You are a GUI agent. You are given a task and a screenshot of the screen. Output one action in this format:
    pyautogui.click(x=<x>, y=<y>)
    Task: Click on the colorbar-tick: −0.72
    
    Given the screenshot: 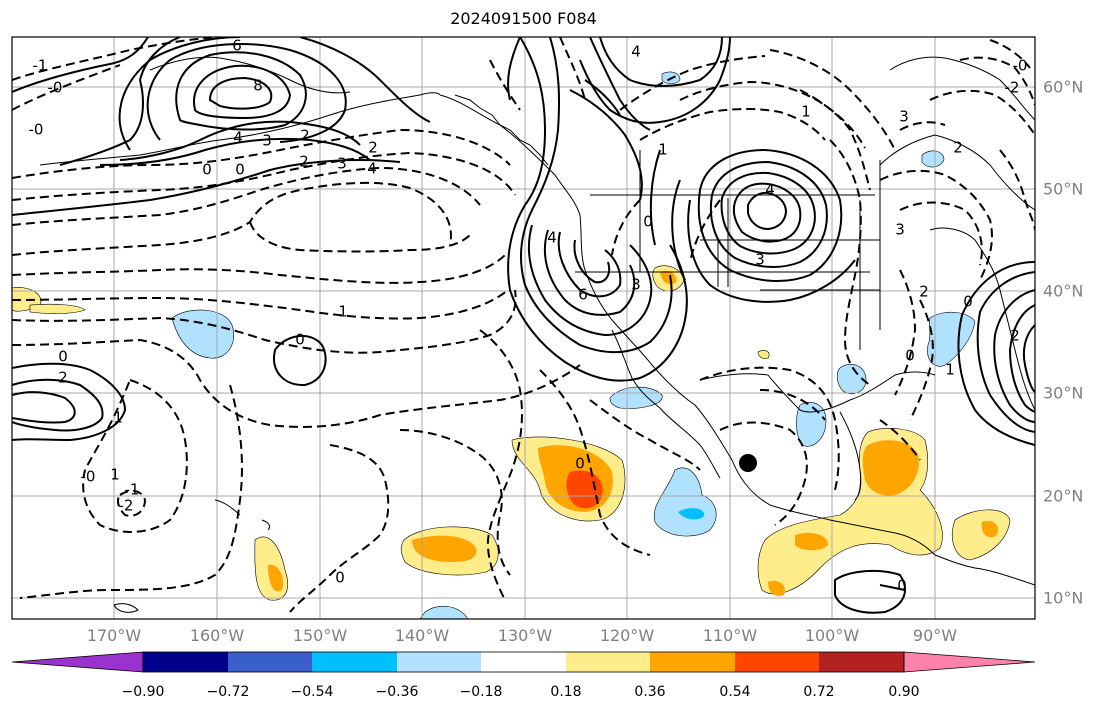 What is the action you would take?
    pyautogui.click(x=228, y=692)
    